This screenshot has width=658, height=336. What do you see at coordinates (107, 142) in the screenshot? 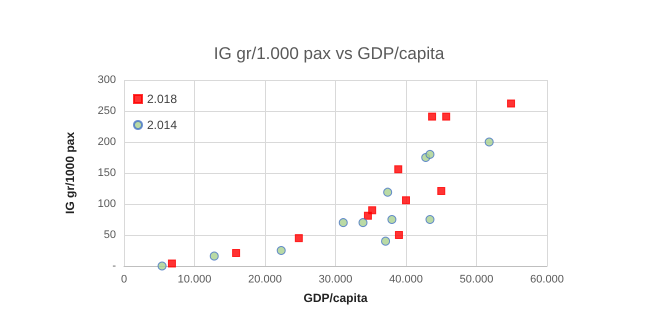
I see `y-tick-label: 200` at bounding box center [107, 142].